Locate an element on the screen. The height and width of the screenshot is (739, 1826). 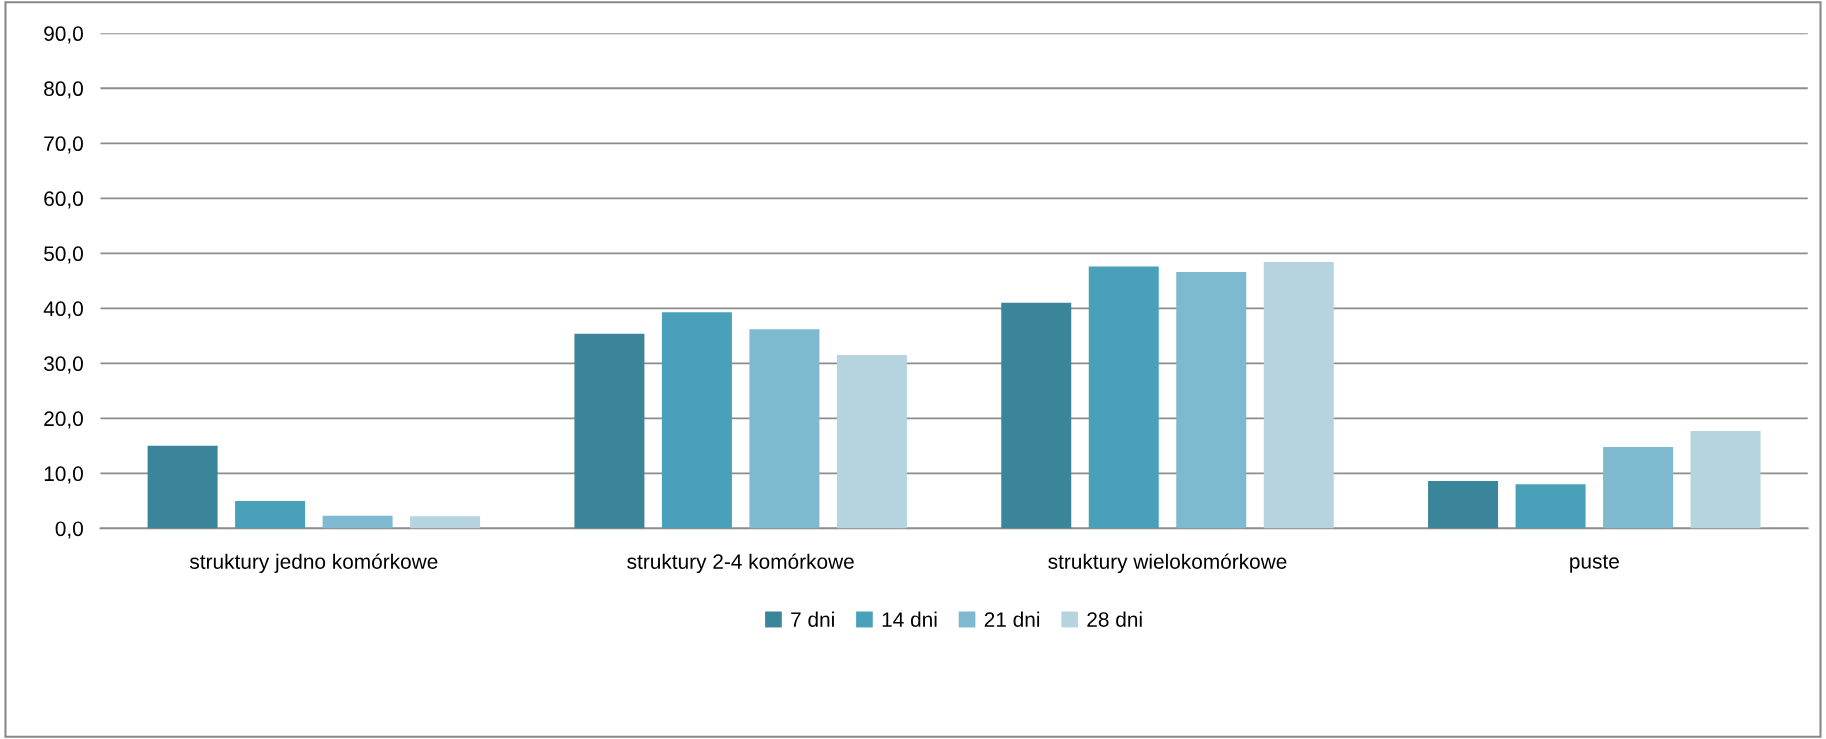
y-tick-label: 20,0 is located at coordinates (63, 420).